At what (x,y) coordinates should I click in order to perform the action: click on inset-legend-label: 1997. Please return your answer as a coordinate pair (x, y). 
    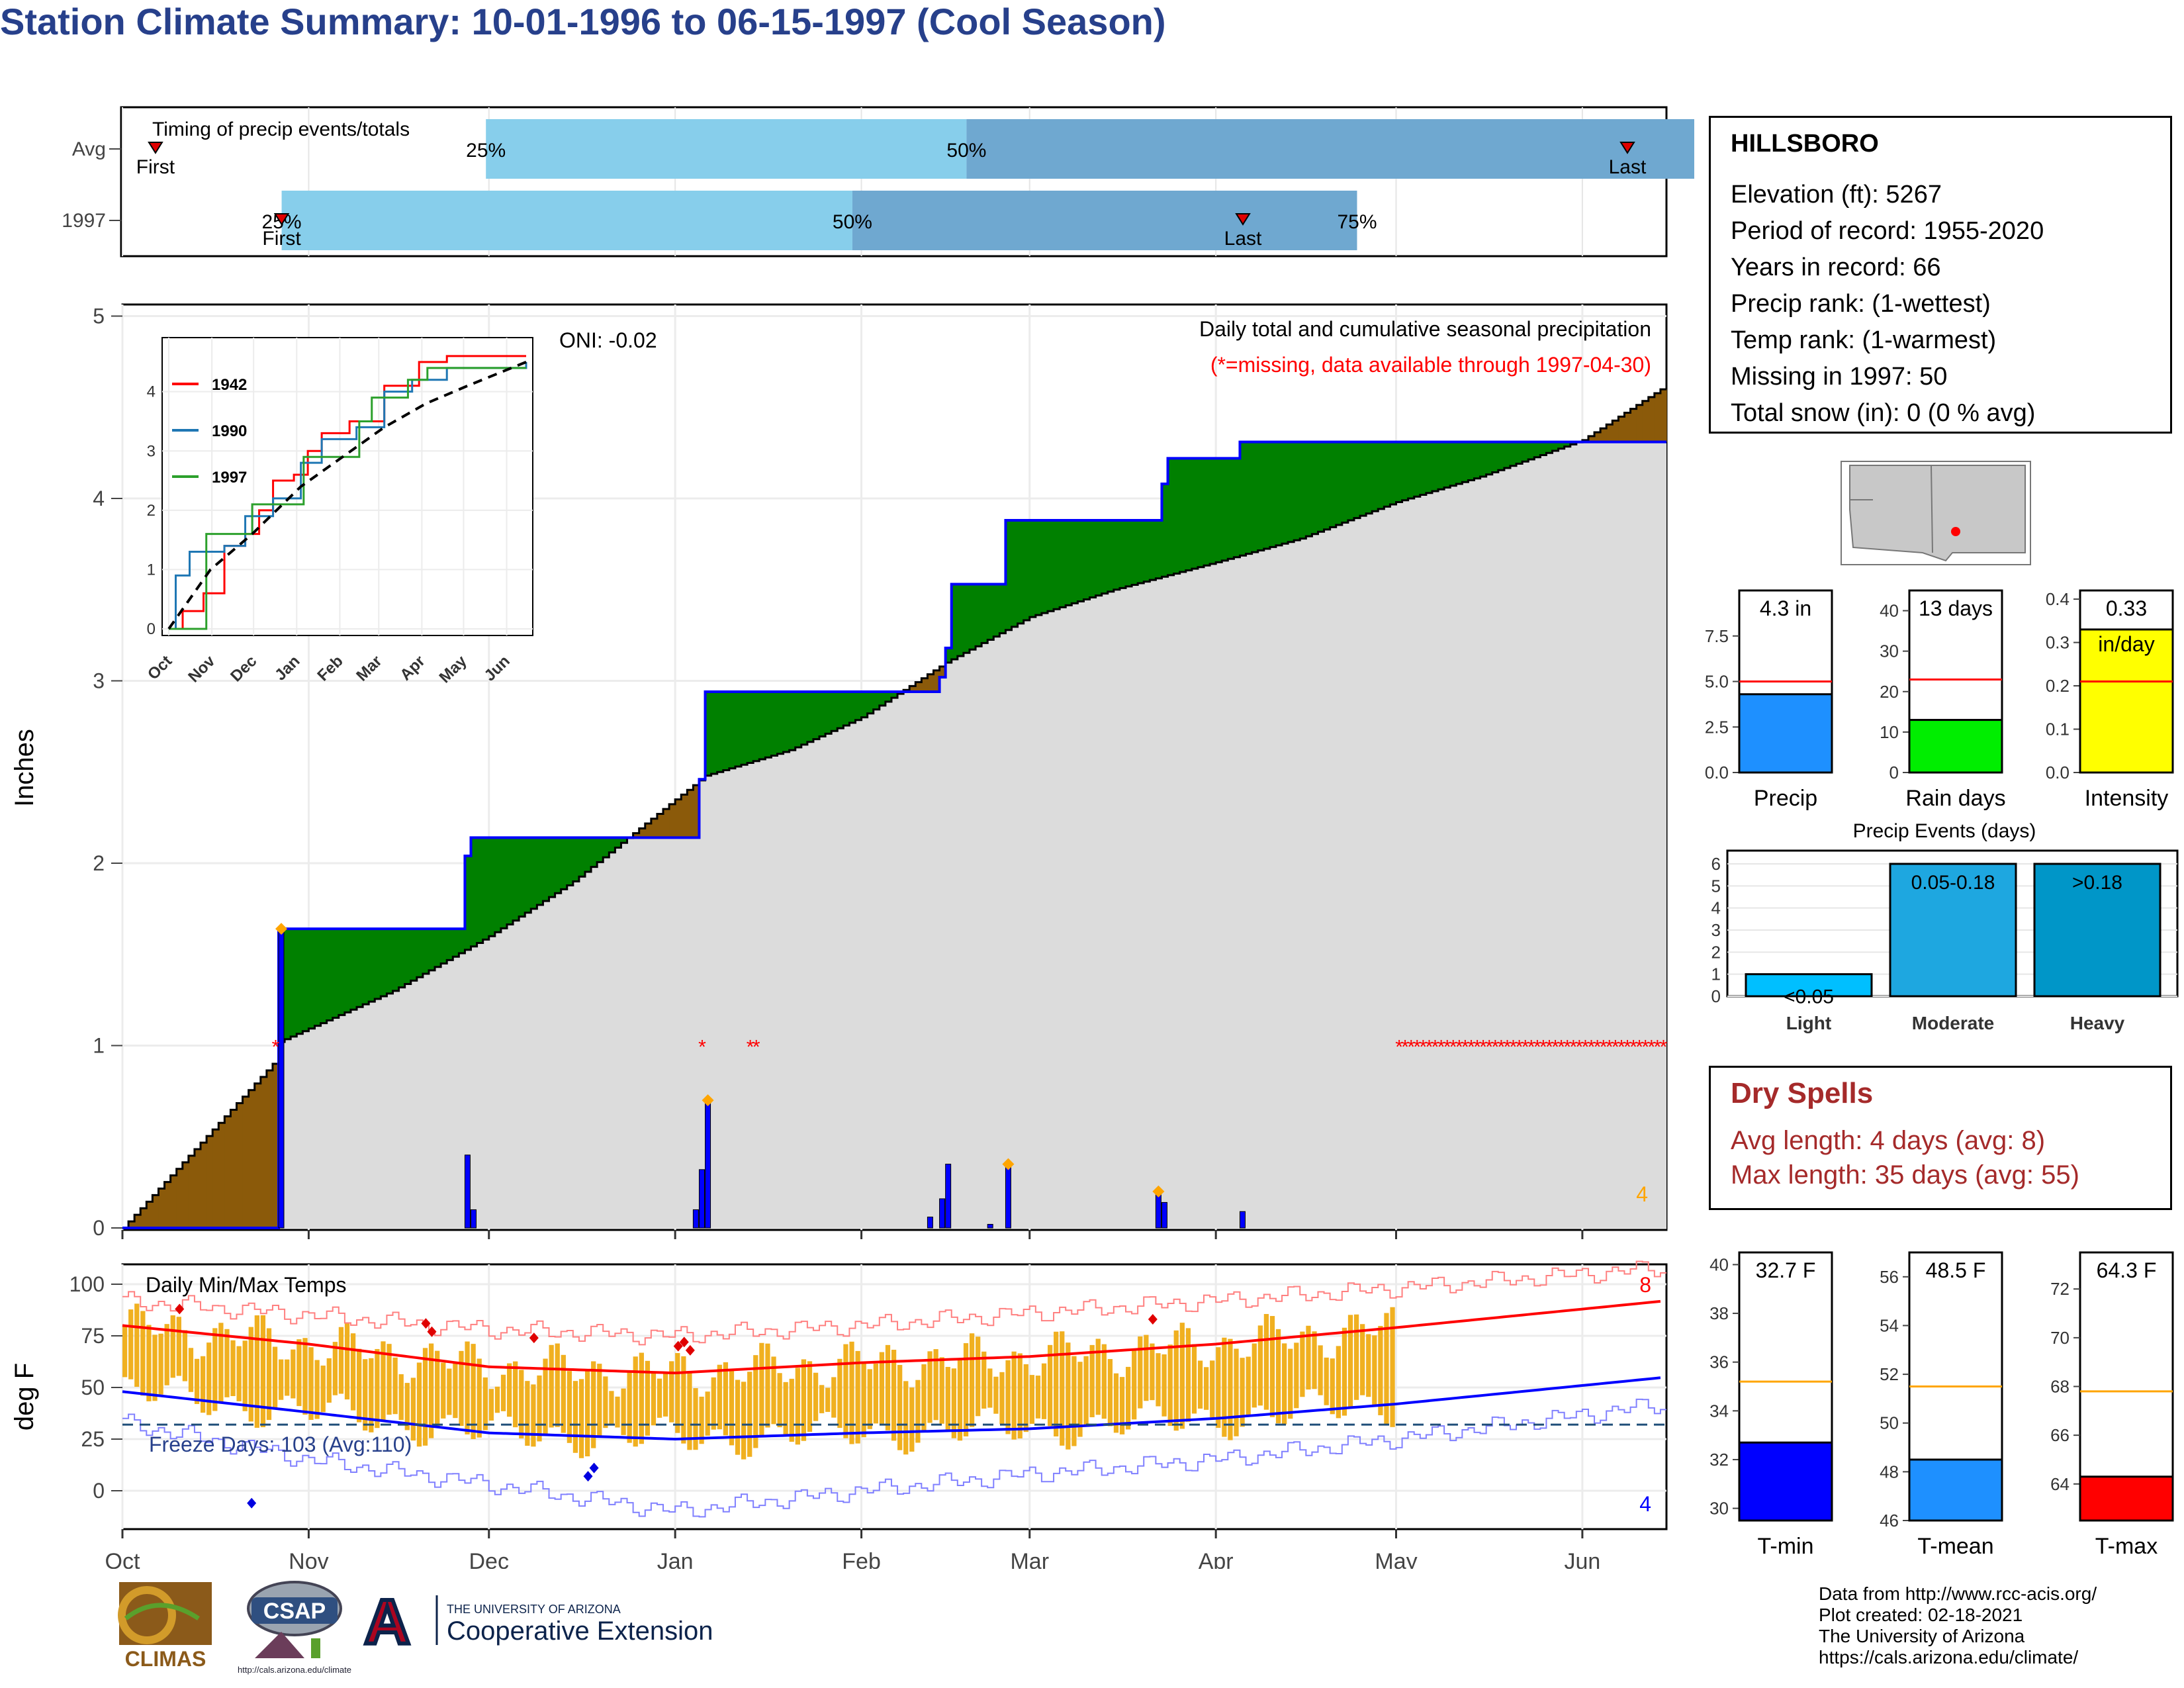
    Looking at the image, I should click on (229, 478).